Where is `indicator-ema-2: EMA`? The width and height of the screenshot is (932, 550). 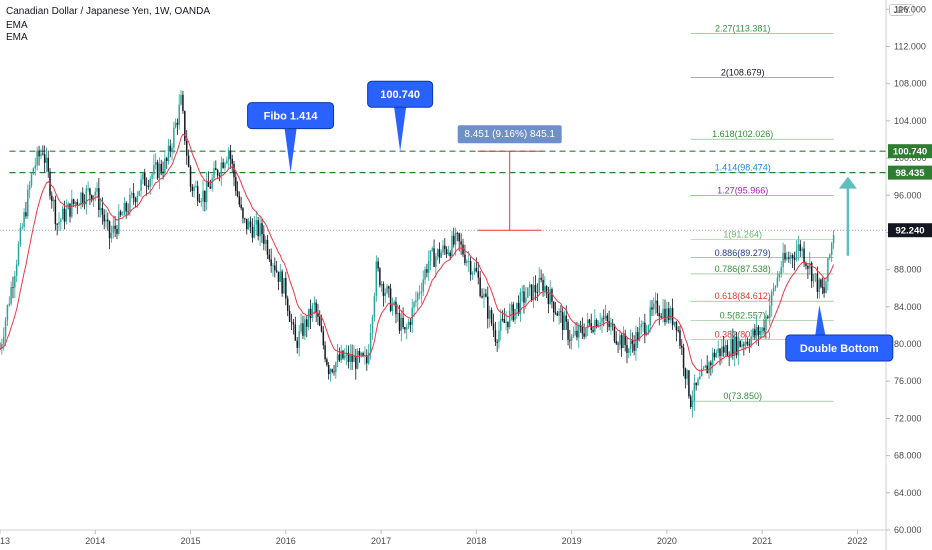 indicator-ema-2: EMA is located at coordinates (17, 37).